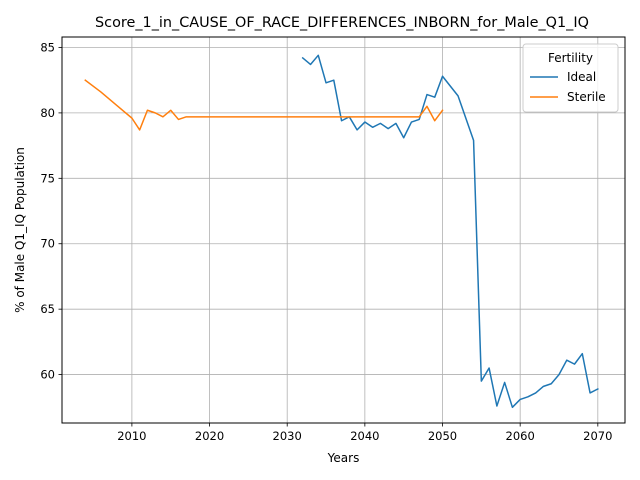 This screenshot has height=480, width=640. I want to click on x-tick-label: 2050, so click(442, 436).